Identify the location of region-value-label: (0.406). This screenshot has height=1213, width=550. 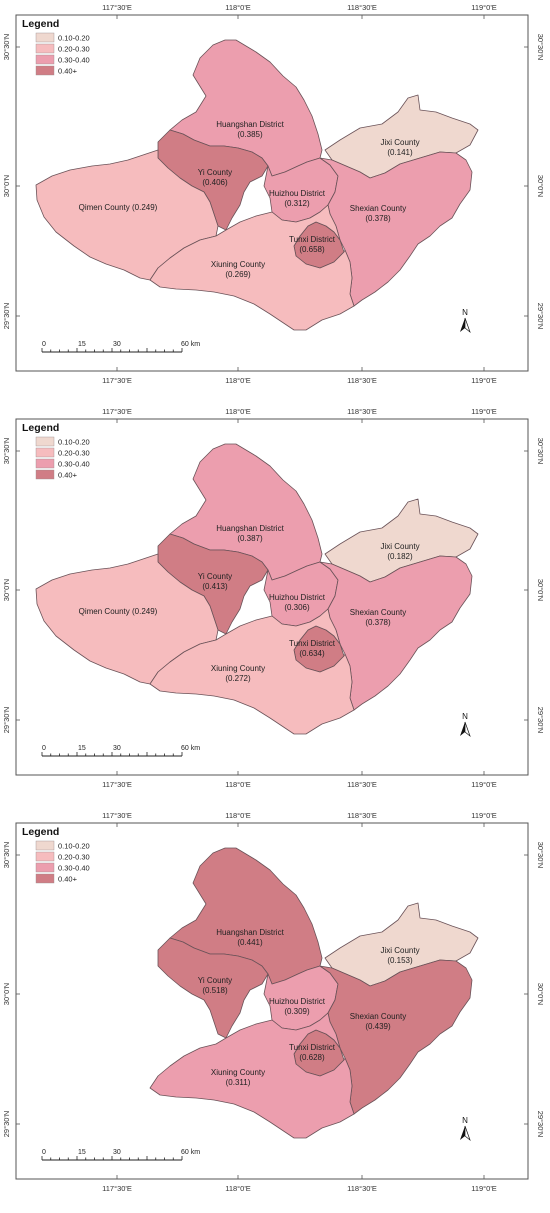
(215, 182).